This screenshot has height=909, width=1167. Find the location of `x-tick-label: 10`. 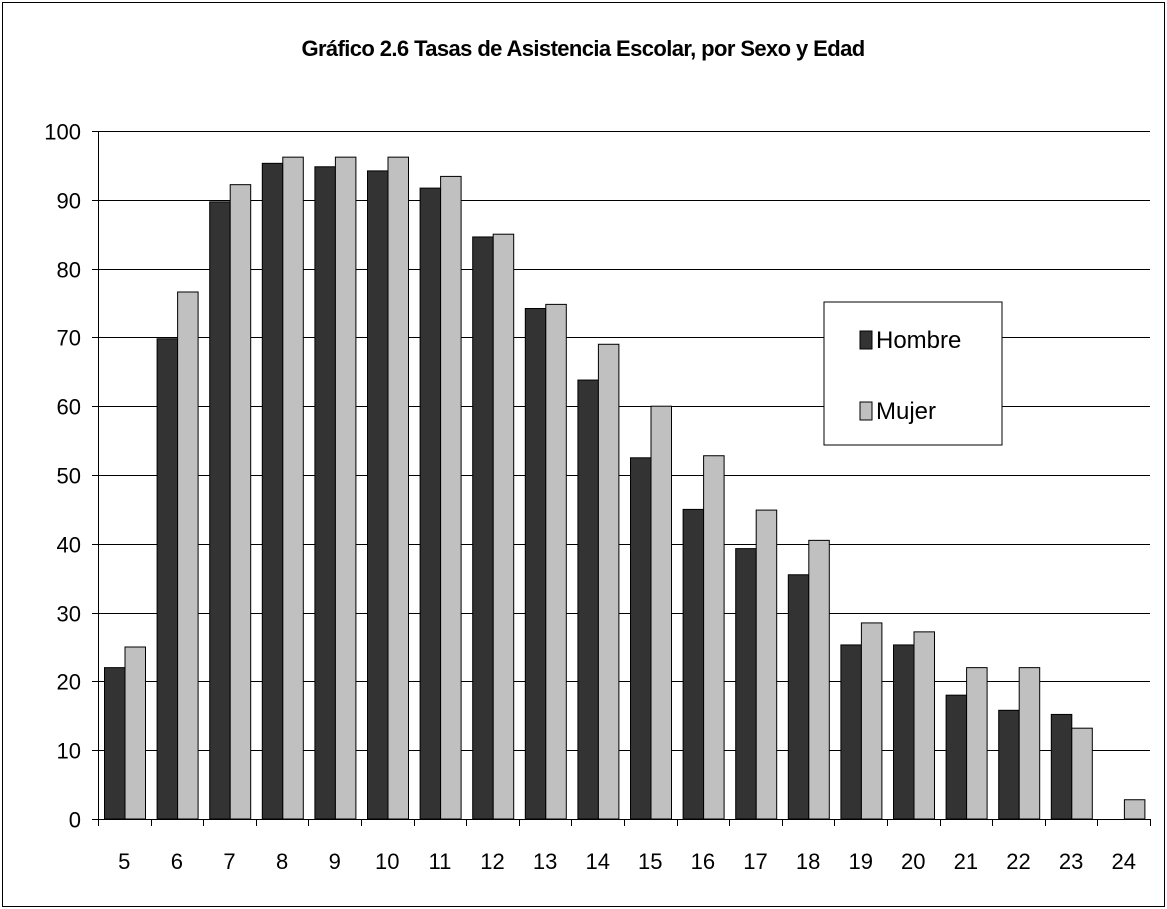

x-tick-label: 10 is located at coordinates (387, 861).